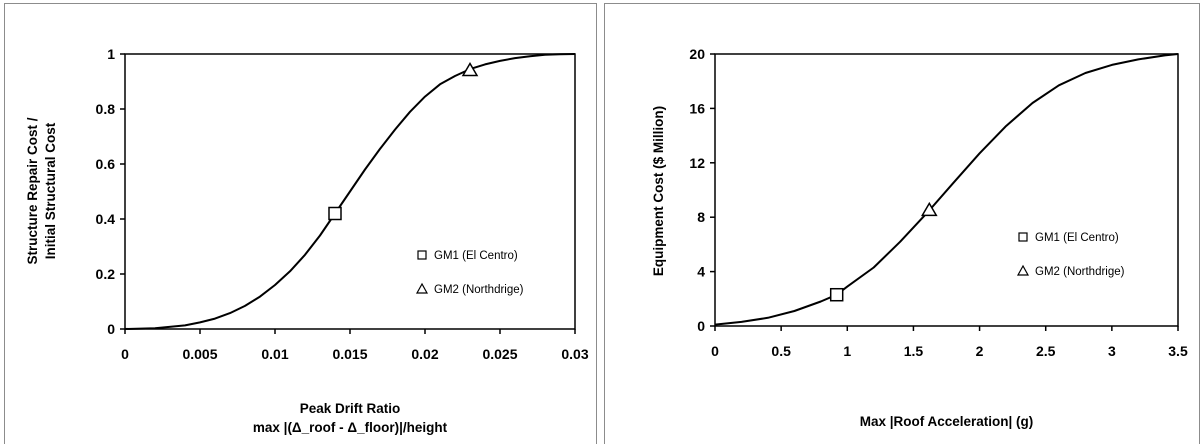 The width and height of the screenshot is (1203, 445). I want to click on left-legend-triangle-icon, so click(422, 288).